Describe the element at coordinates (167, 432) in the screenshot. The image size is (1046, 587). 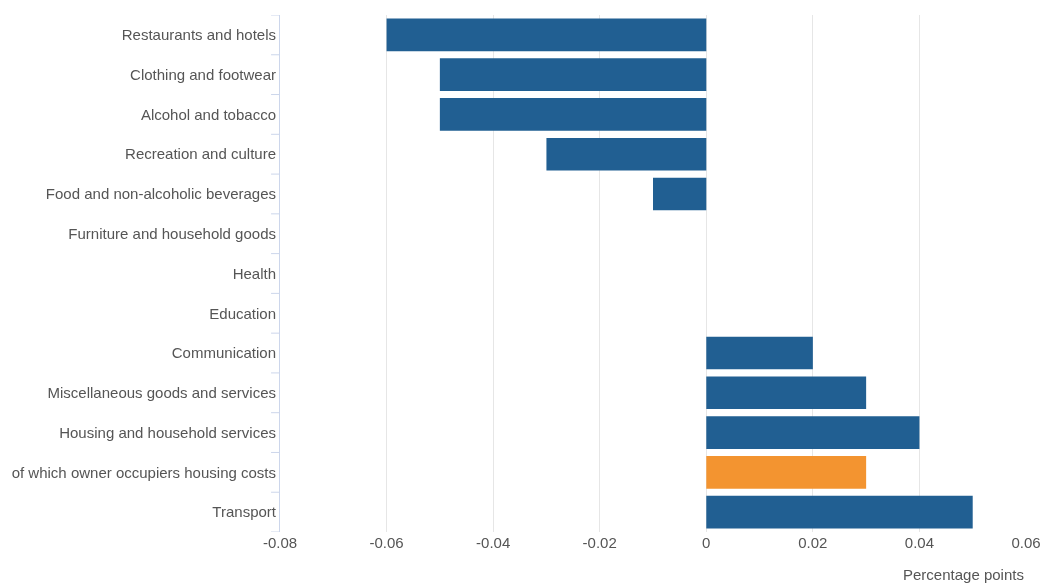
I see `y-tick-label: Housing and household services` at that location.